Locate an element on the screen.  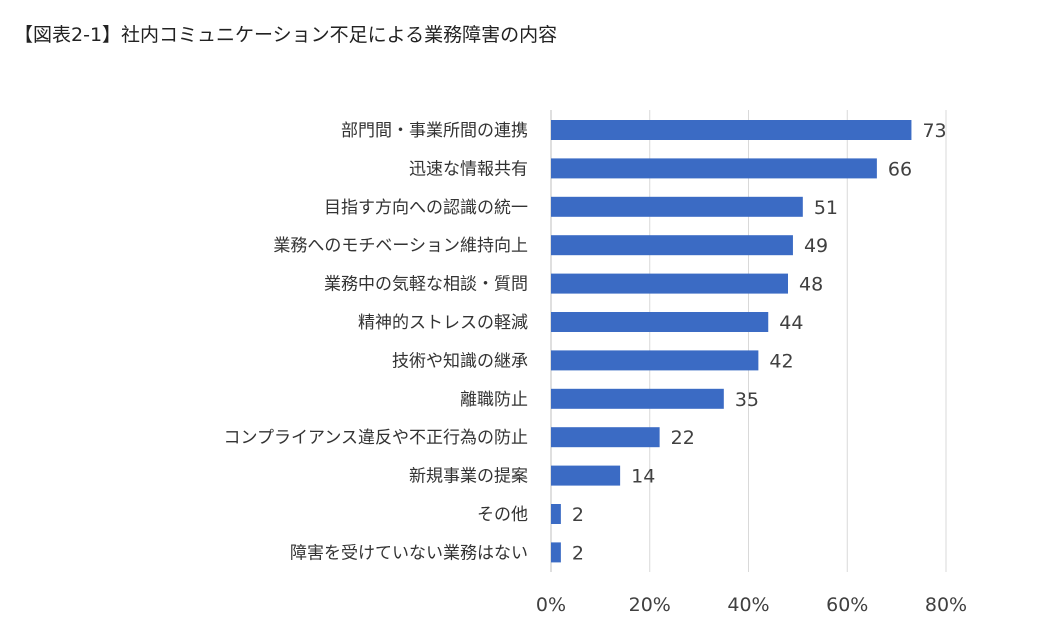
data-label: 42 is located at coordinates (781, 361).